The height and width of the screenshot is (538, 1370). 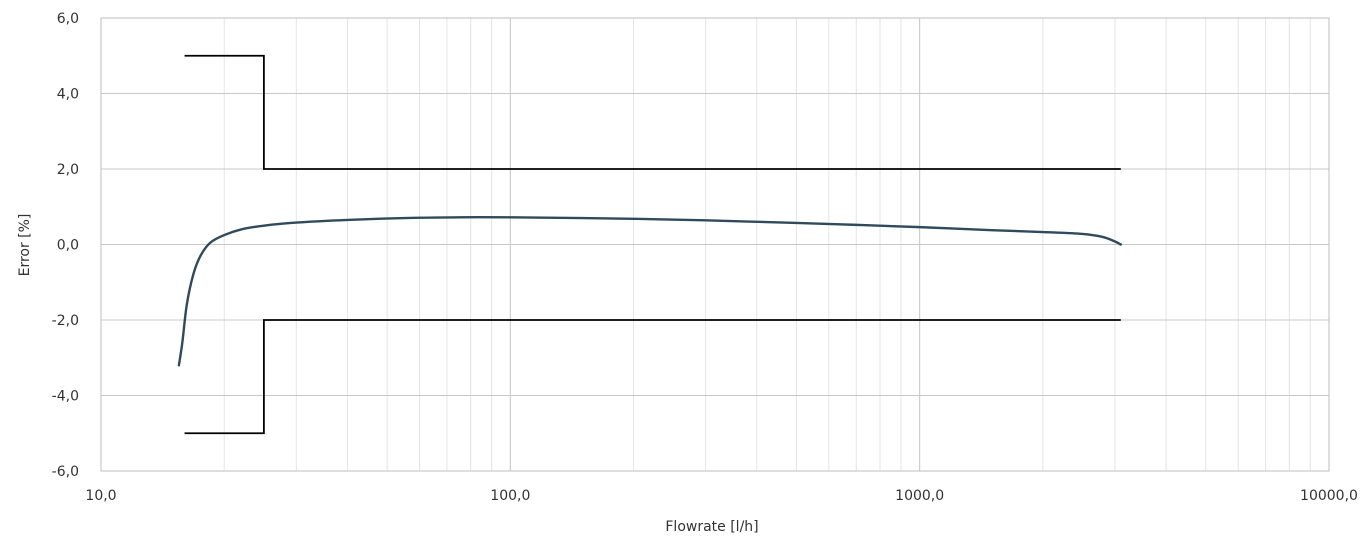 What do you see at coordinates (25, 245) in the screenshot?
I see `y-axis-title: Error [%]` at bounding box center [25, 245].